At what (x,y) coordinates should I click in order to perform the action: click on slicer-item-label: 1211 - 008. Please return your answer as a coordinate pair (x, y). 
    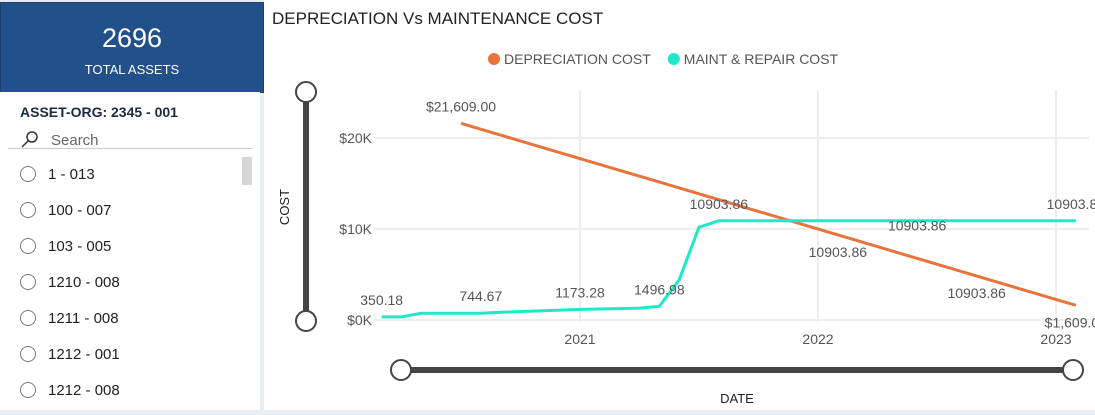
    Looking at the image, I should click on (83, 318).